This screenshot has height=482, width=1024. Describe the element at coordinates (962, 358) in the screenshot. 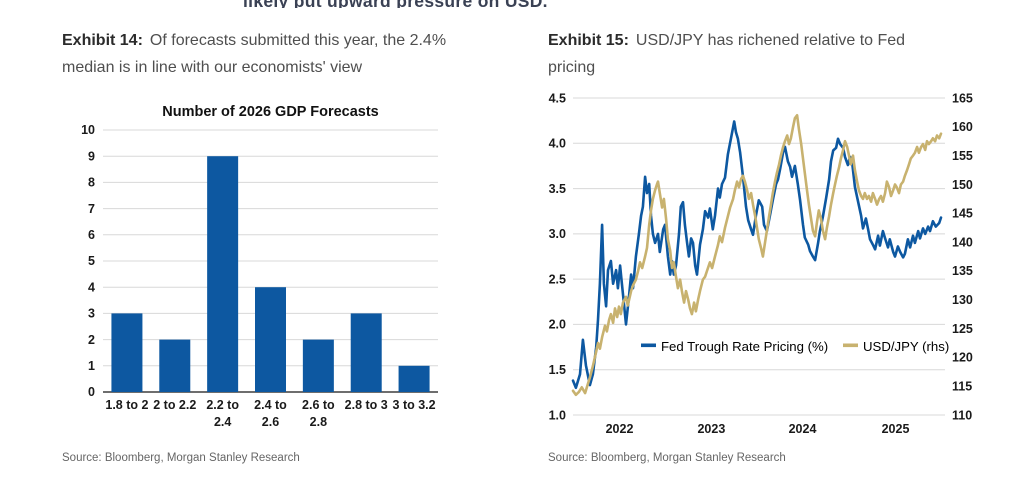

I see `right-axis-tick-label: 120` at that location.